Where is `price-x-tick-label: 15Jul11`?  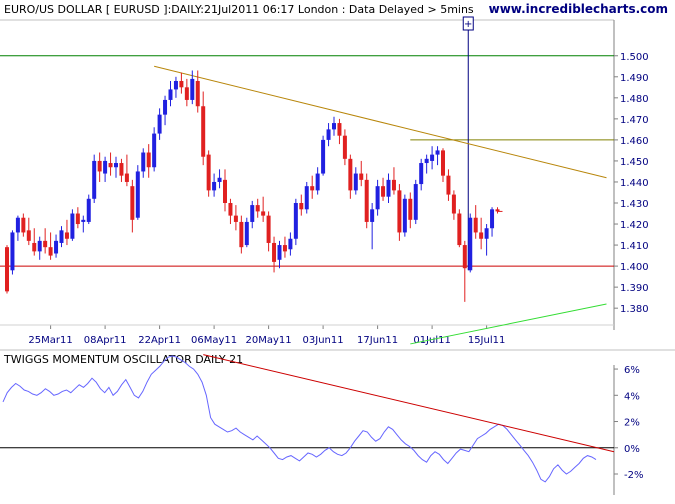
price-x-tick-label: 15Jul11 is located at coordinates (487, 340).